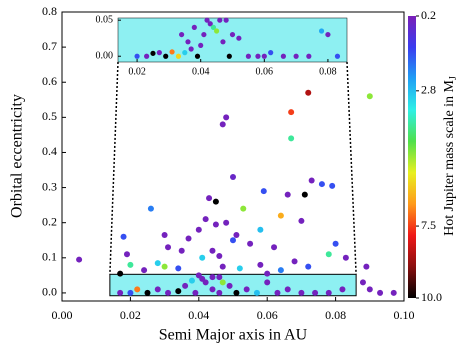  I want to click on y-tick-label: 0.8, so click(49, 11).